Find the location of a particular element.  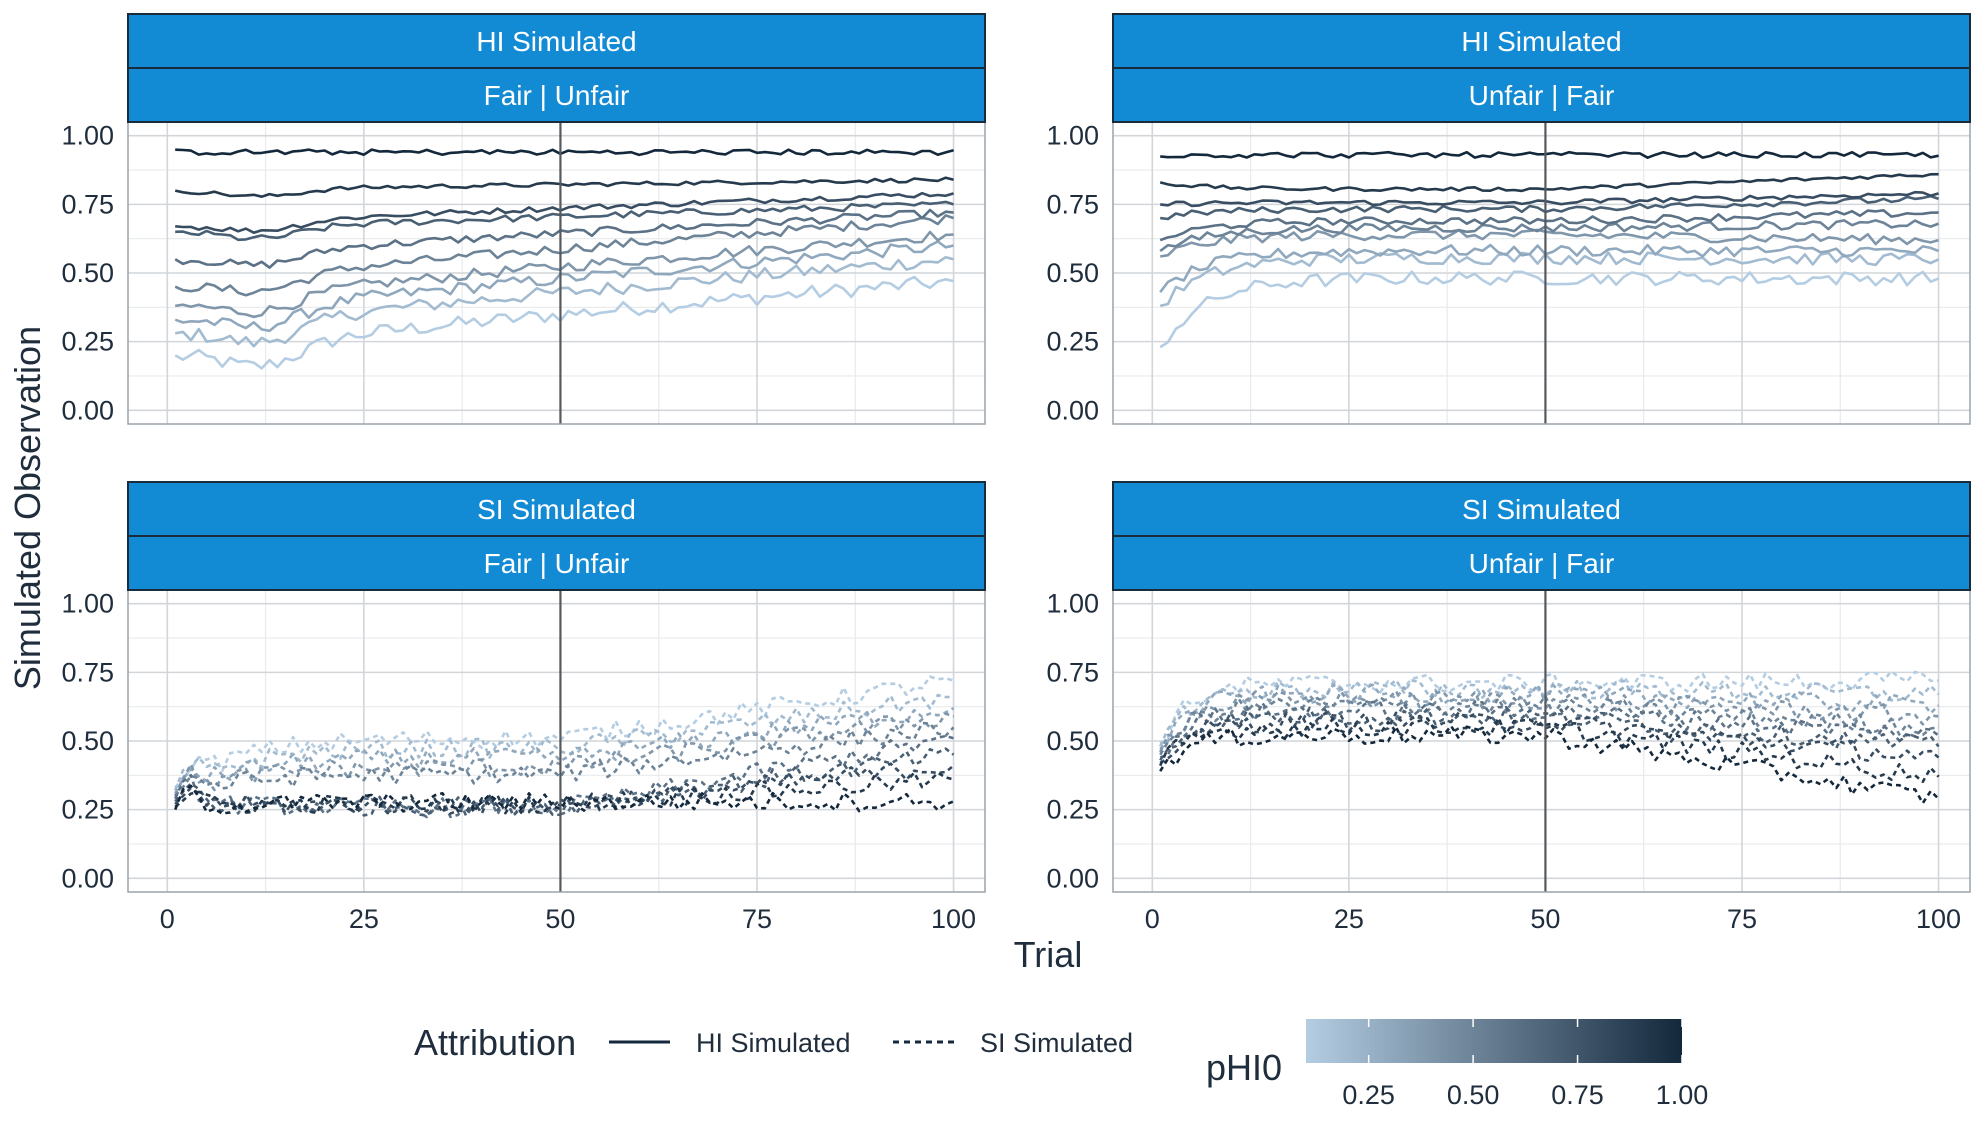

legend-linetype-title: Attribution is located at coordinates (495, 1042).